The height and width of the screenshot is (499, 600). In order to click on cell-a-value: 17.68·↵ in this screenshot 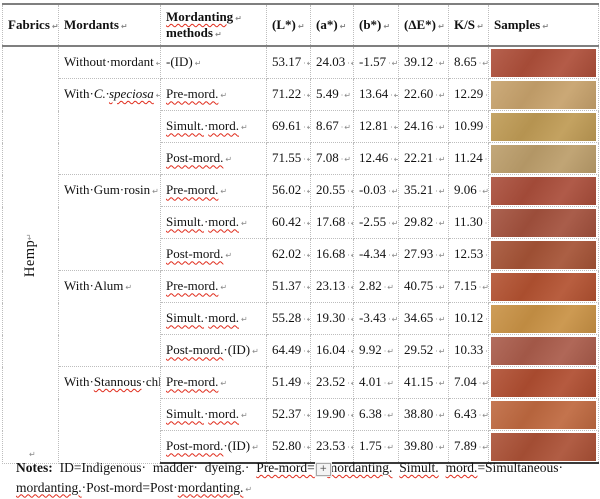, I will do `click(332, 223)`.